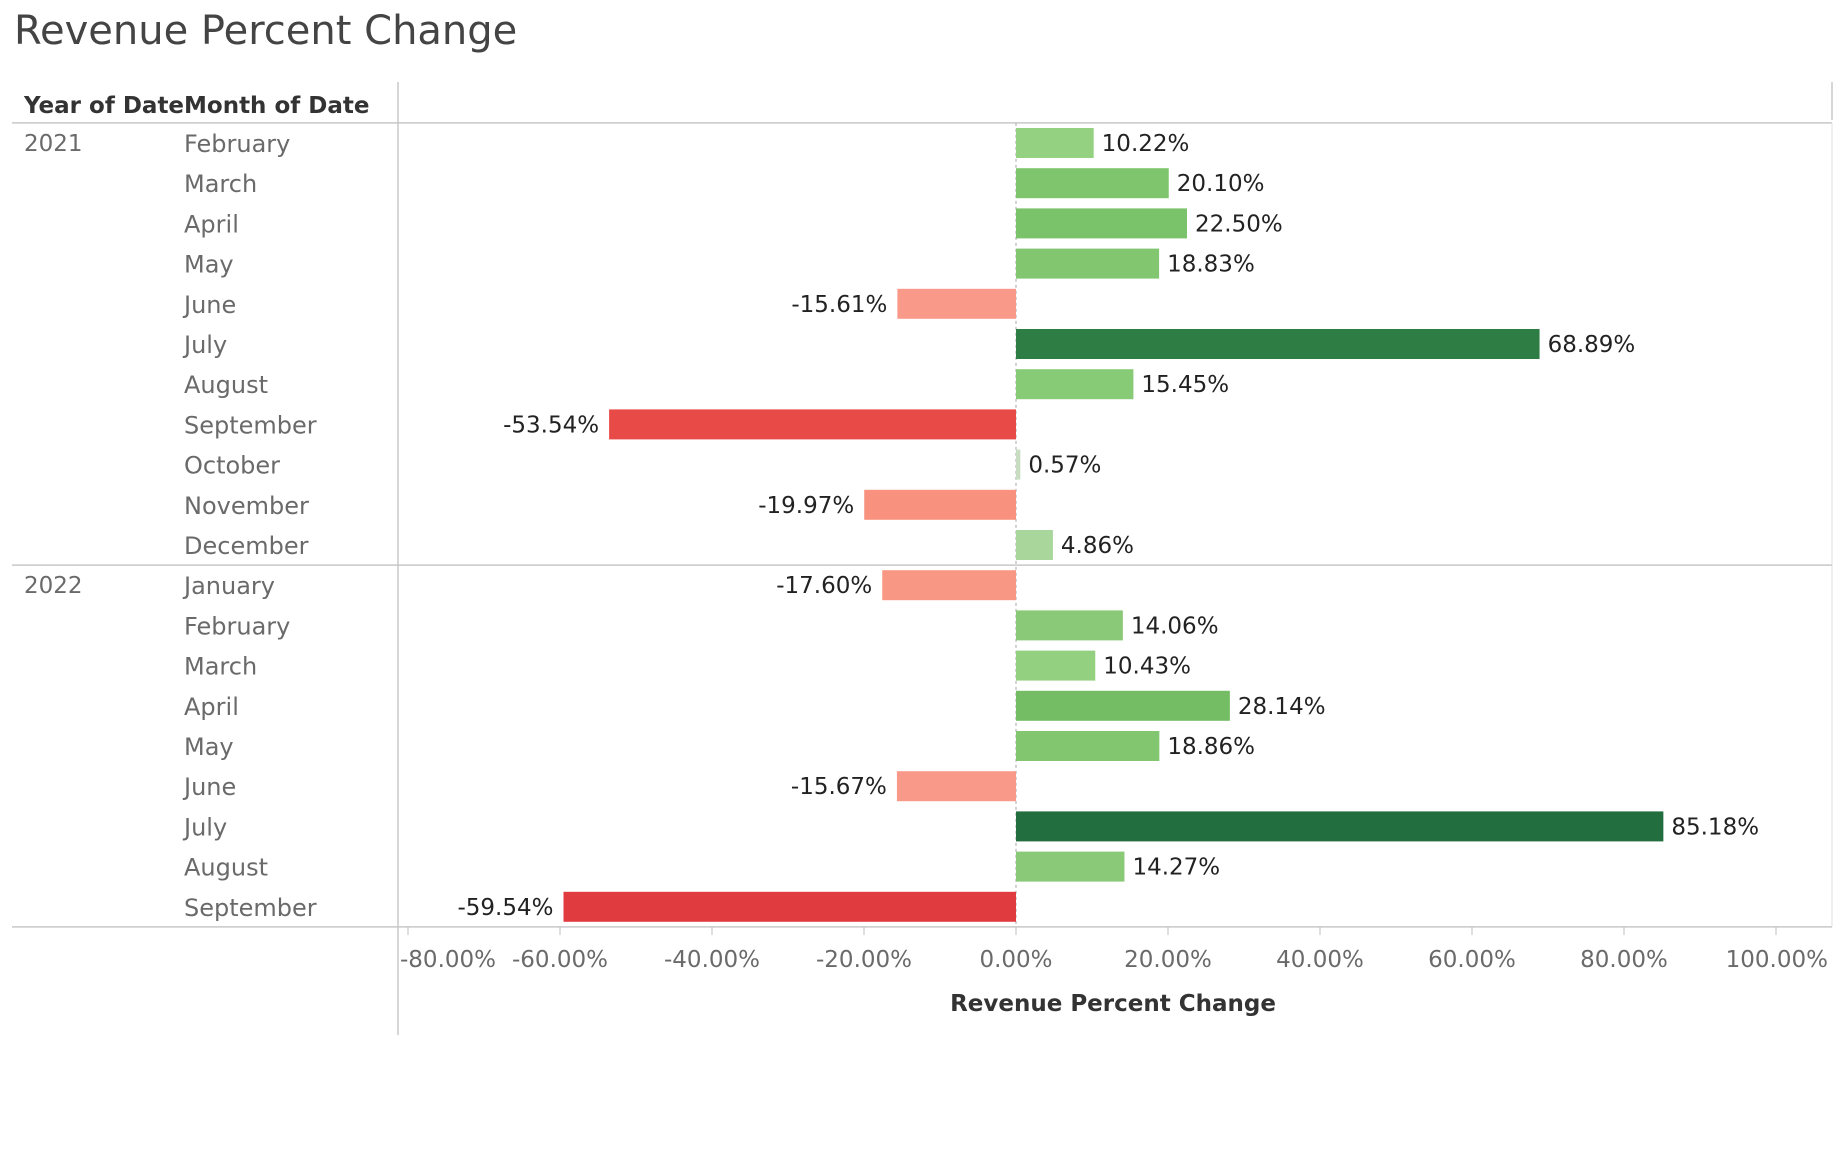 This screenshot has width=1838, height=1160. What do you see at coordinates (1097, 546) in the screenshot?
I see `data-label: 4.86%` at bounding box center [1097, 546].